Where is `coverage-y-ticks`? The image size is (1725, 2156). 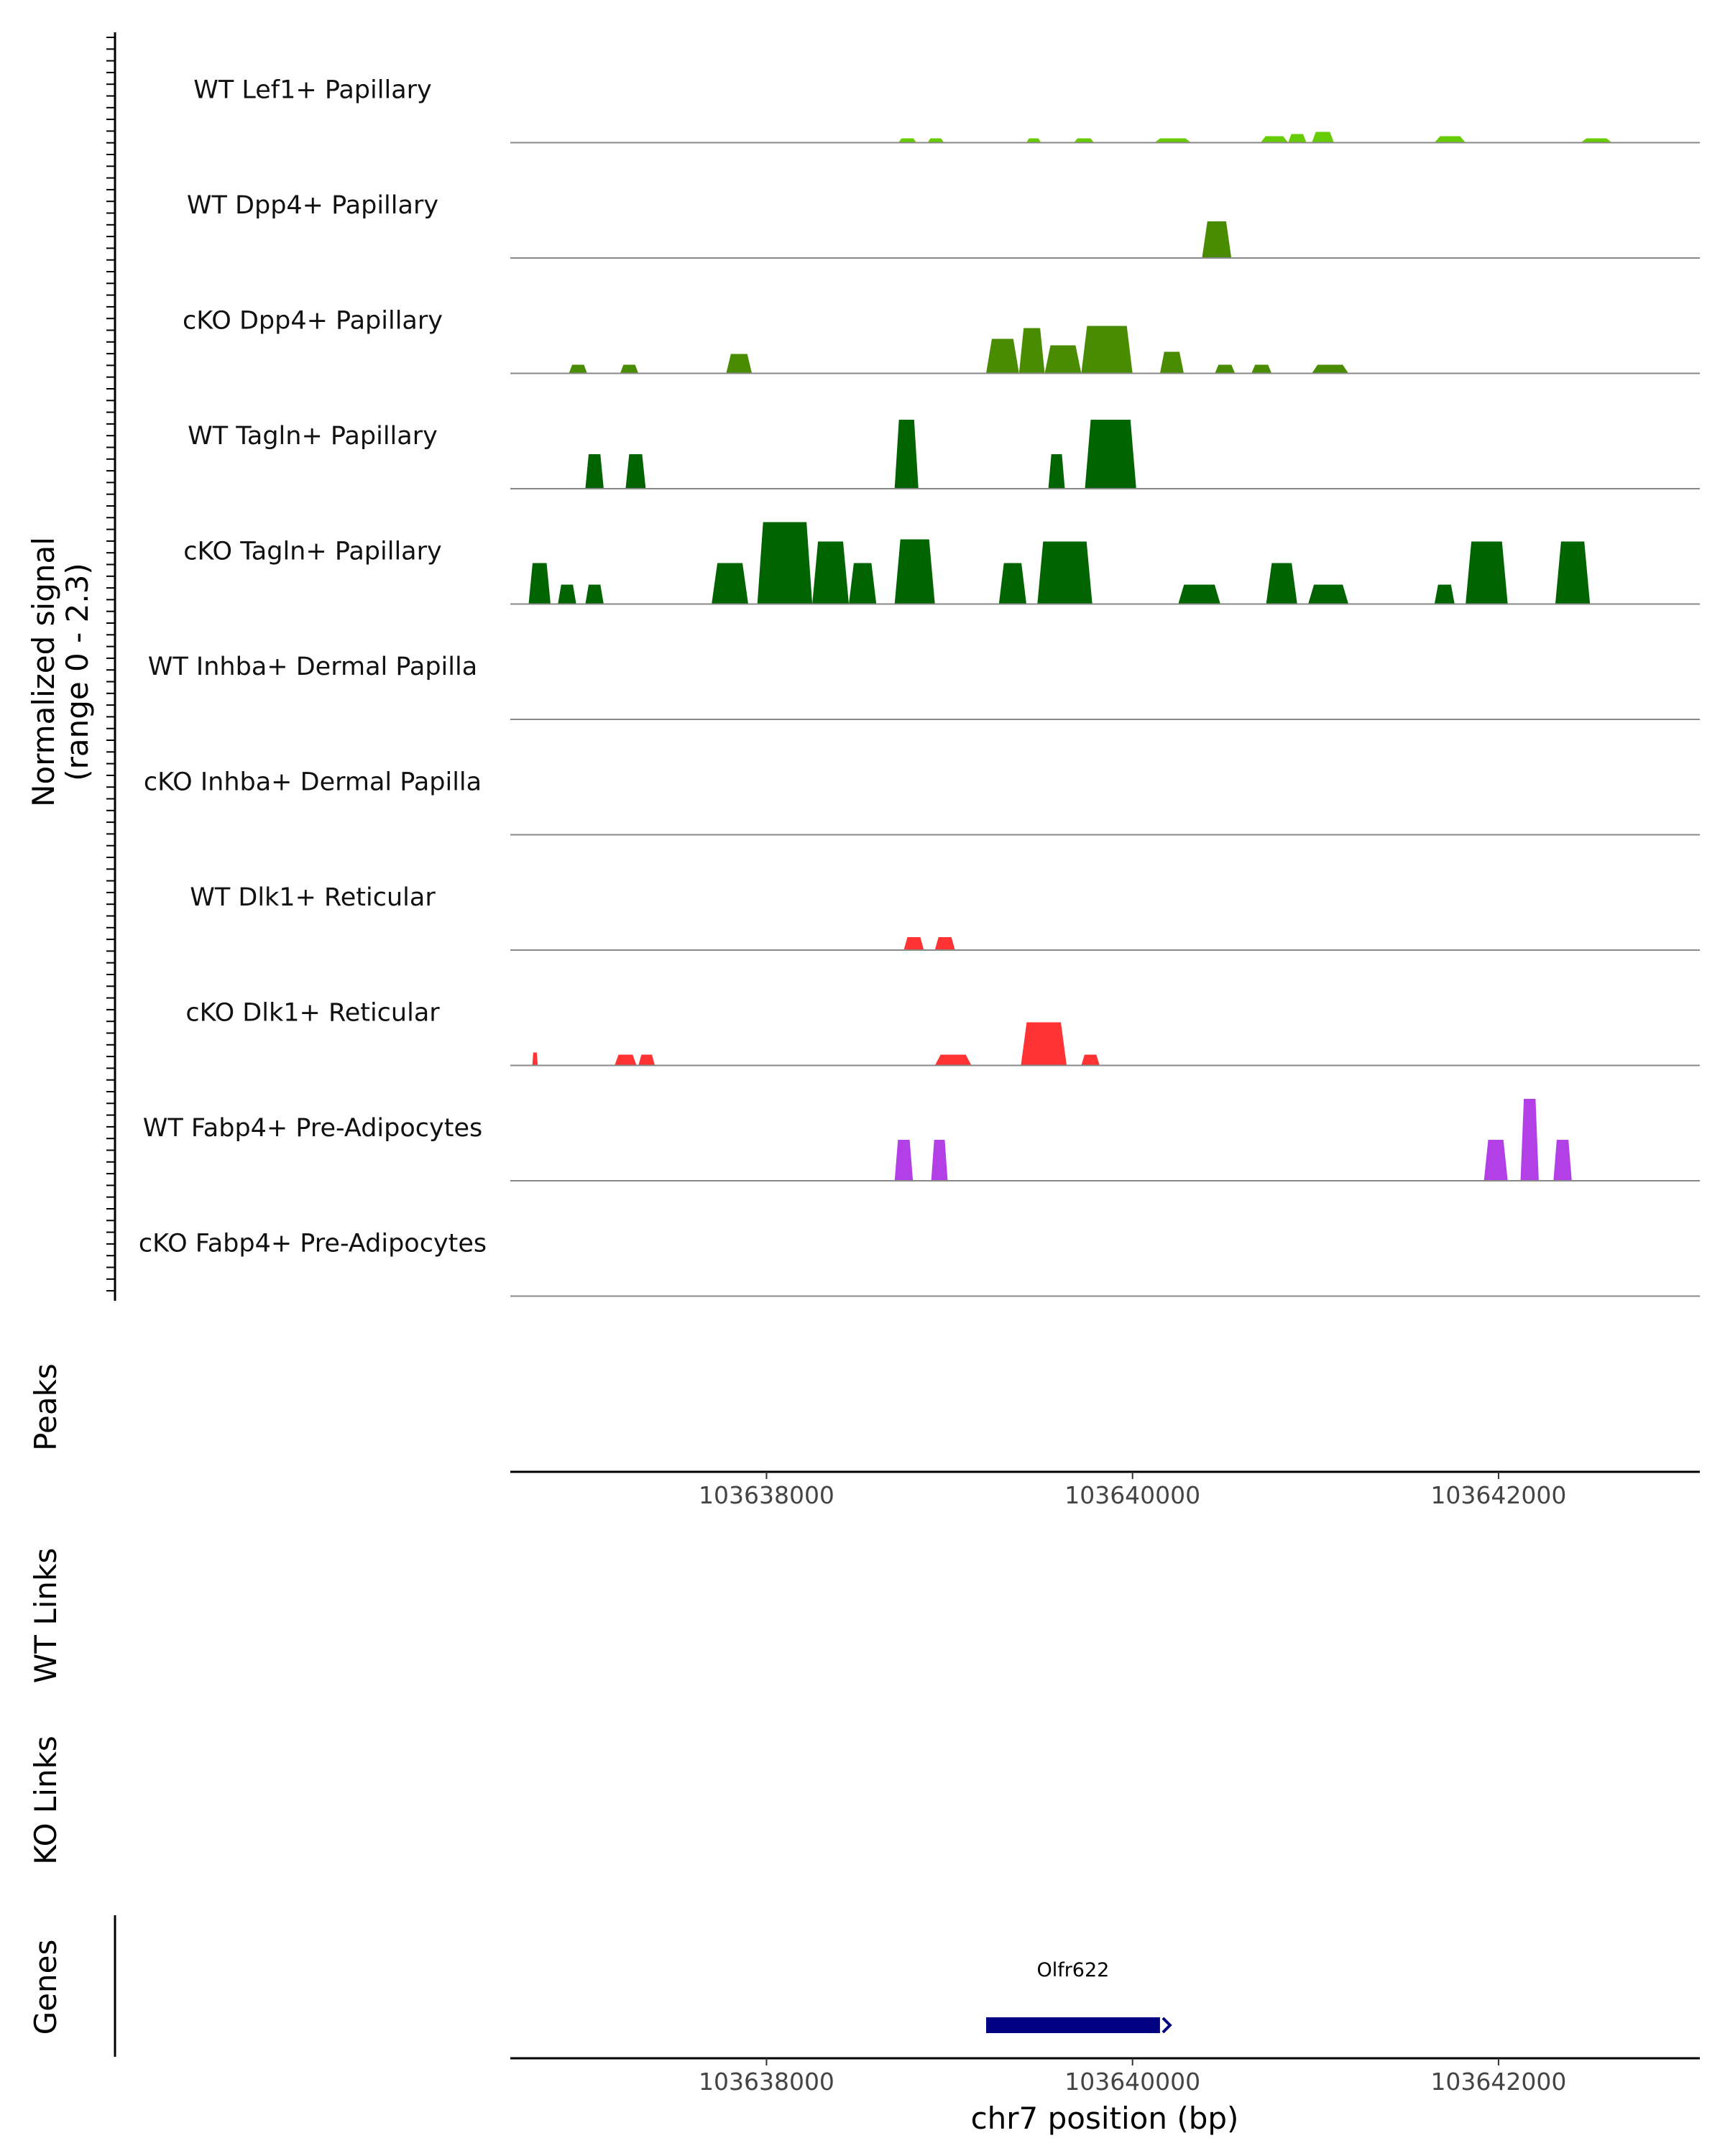 coverage-y-ticks is located at coordinates (110, 664).